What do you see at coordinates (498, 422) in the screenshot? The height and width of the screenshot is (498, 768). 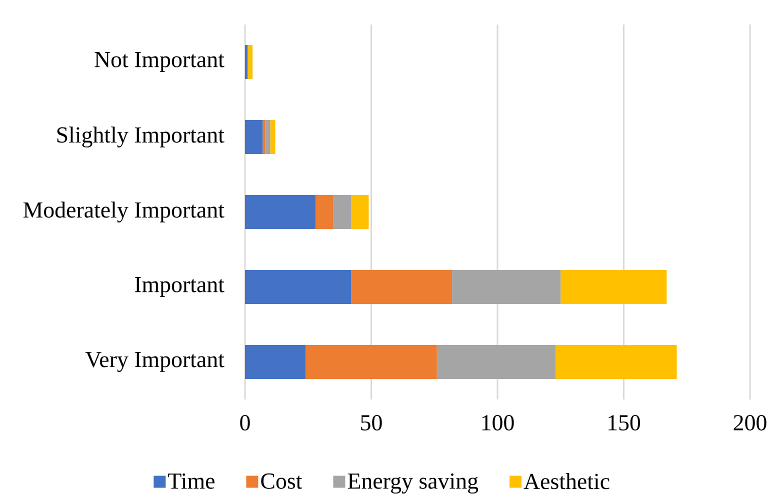 I see `x-tick-label: 100` at bounding box center [498, 422].